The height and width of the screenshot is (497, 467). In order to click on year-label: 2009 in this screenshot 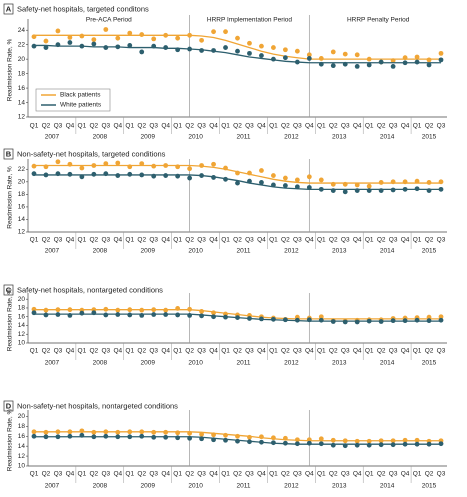, I will do `click(147, 251)`.